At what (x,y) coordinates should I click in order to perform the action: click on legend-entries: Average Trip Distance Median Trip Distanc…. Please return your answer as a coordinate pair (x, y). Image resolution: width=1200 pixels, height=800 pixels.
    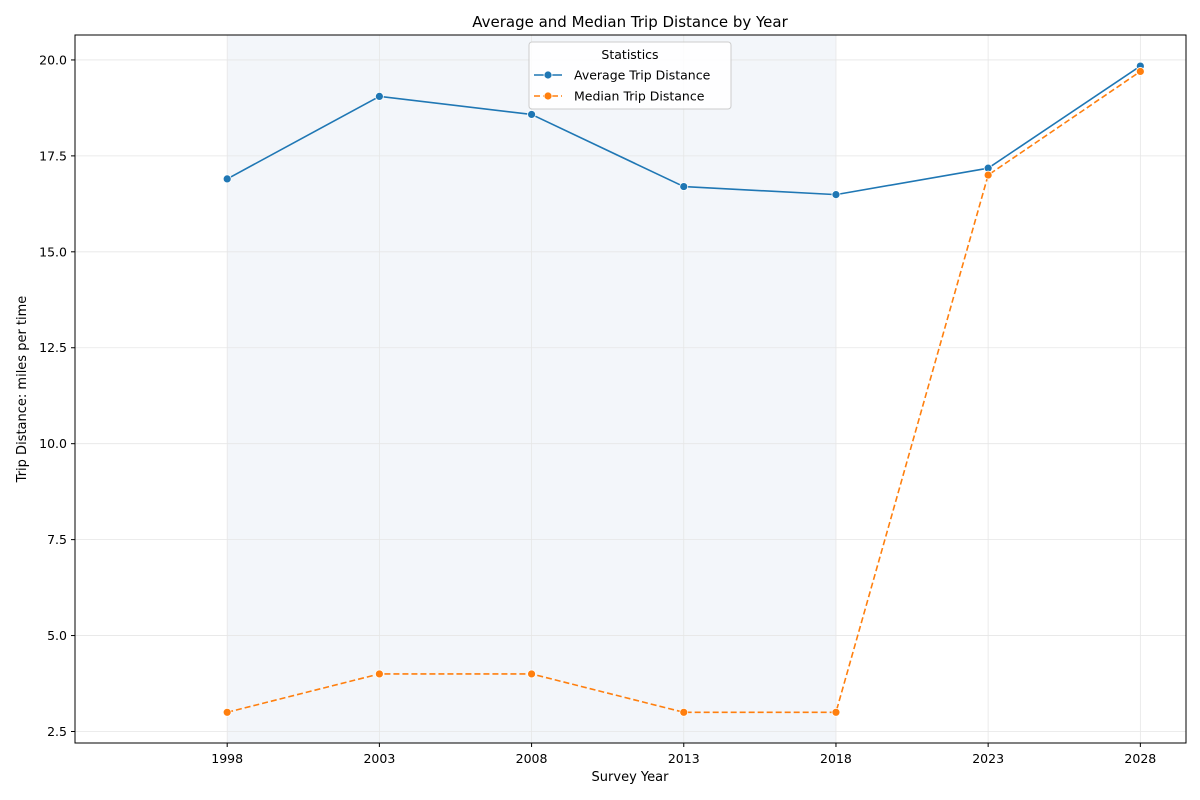
    Looking at the image, I should click on (622, 86).